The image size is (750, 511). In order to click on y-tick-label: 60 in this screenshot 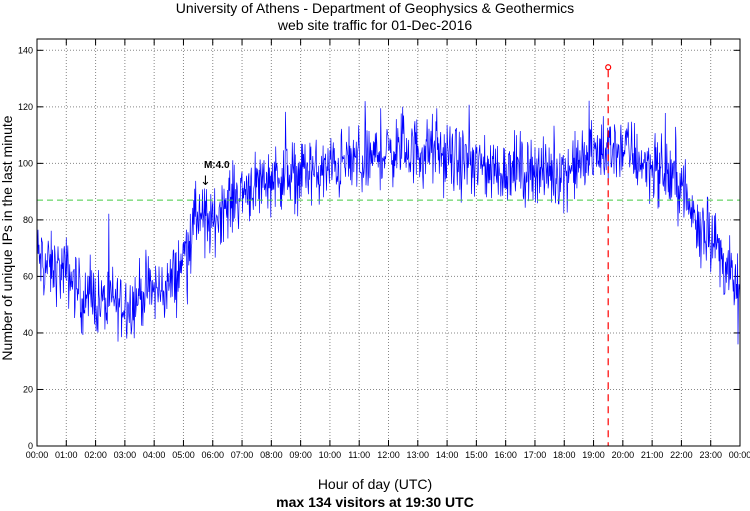, I will do `click(28, 276)`.